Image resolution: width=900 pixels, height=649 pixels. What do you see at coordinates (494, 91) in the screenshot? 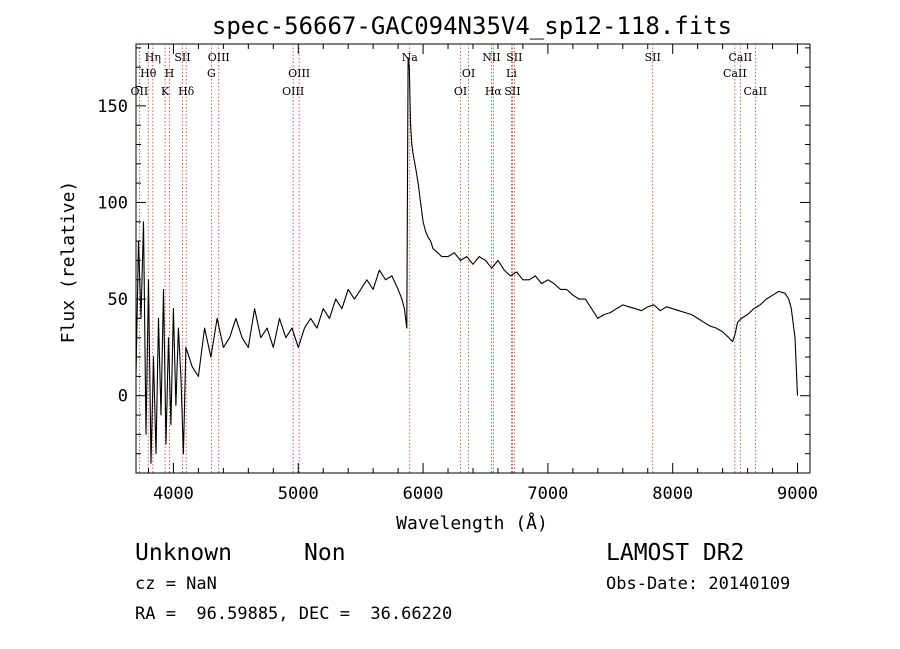
I see `emission-line-label-15: Hα` at bounding box center [494, 91].